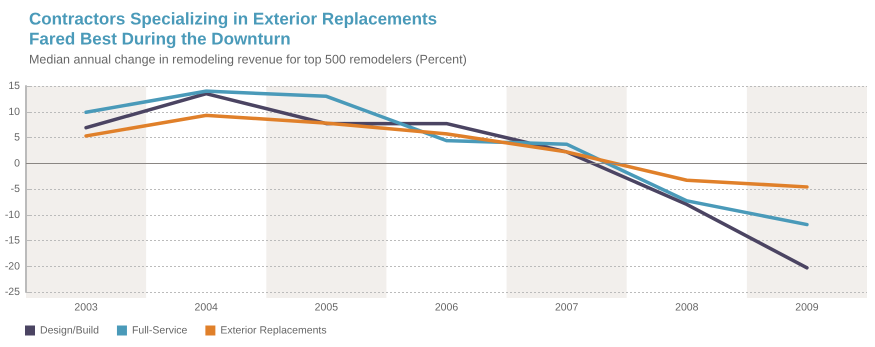 The image size is (875, 347). I want to click on y-tick-label: 10, so click(14, 112).